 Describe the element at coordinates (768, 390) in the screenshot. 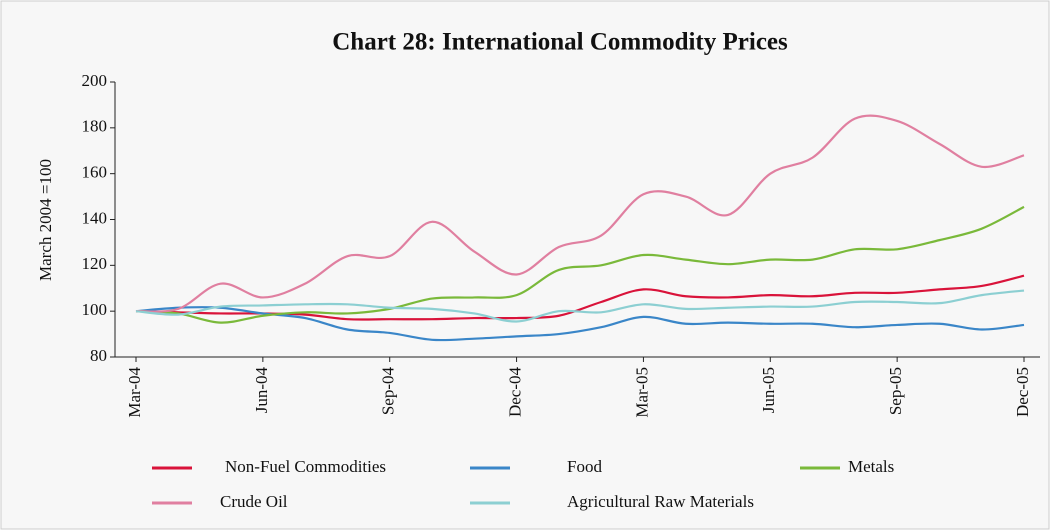

I see `x-tick-label: Jun-05` at that location.